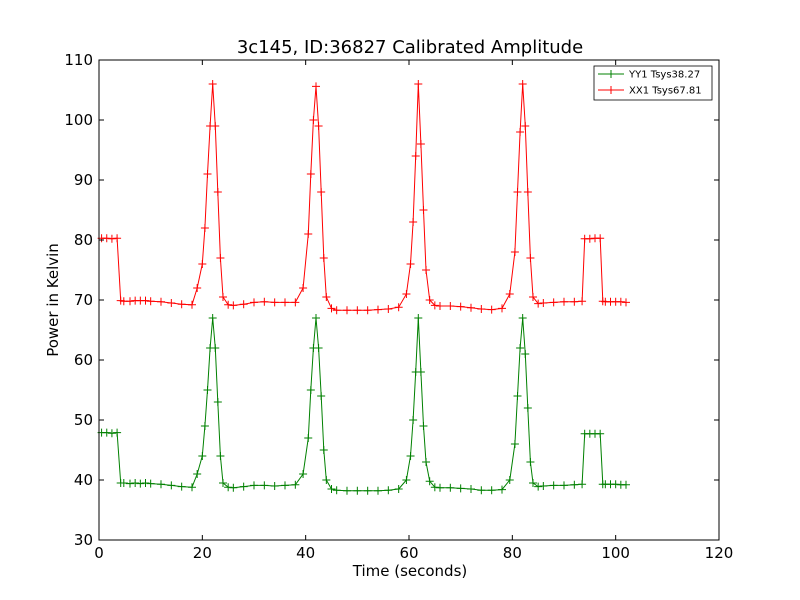  What do you see at coordinates (83, 240) in the screenshot?
I see `y-tick-label: 80` at bounding box center [83, 240].